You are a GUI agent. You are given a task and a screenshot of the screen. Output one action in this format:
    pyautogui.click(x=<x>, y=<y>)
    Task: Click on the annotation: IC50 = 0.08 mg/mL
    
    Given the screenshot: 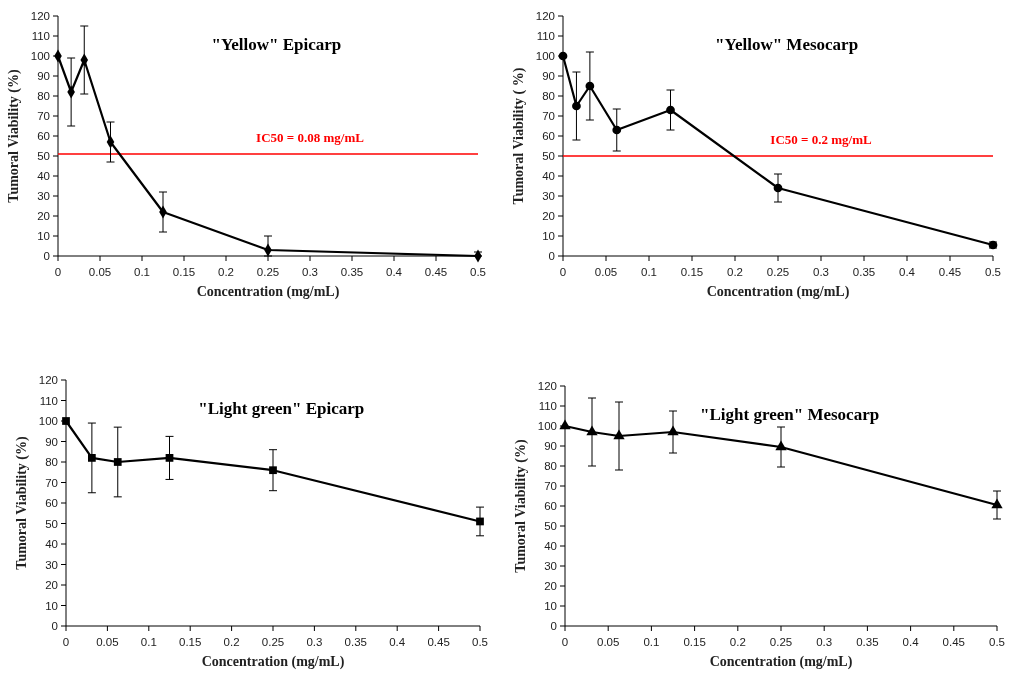 What is the action you would take?
    pyautogui.click(x=310, y=137)
    